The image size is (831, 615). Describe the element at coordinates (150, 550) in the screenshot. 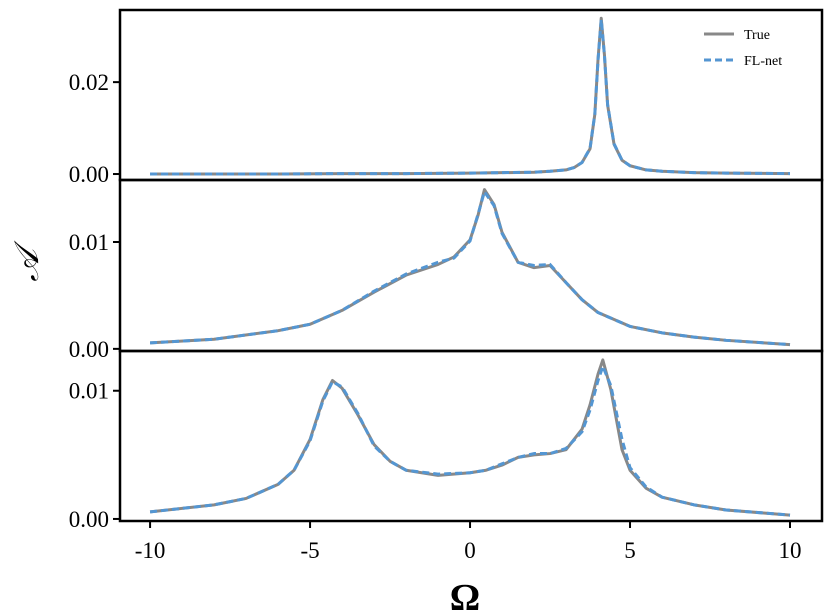

I see `x-tick-label: -10` at that location.